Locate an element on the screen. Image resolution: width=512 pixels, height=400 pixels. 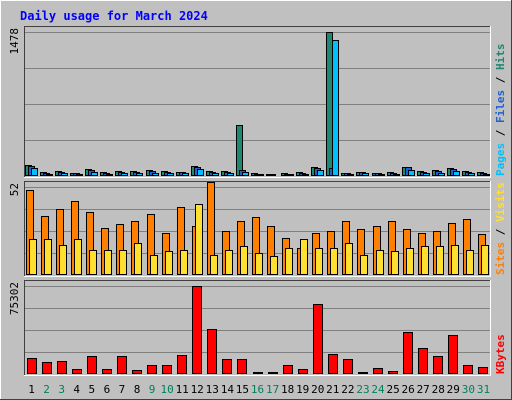
x-tick-label-day-17: 17 is located at coordinates (272, 389).